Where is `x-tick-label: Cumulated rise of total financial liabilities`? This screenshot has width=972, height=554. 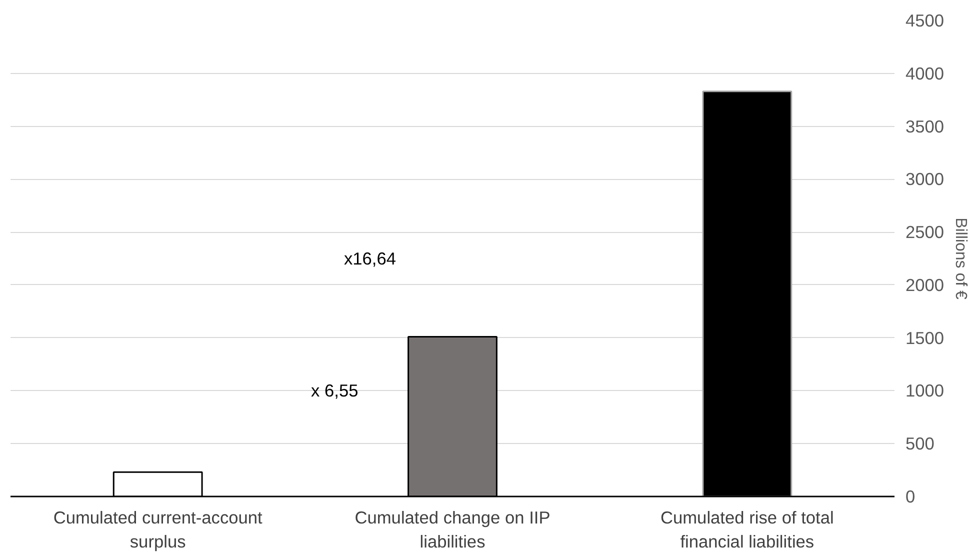
x-tick-label: Cumulated rise of total financial liabilities is located at coordinates (747, 530).